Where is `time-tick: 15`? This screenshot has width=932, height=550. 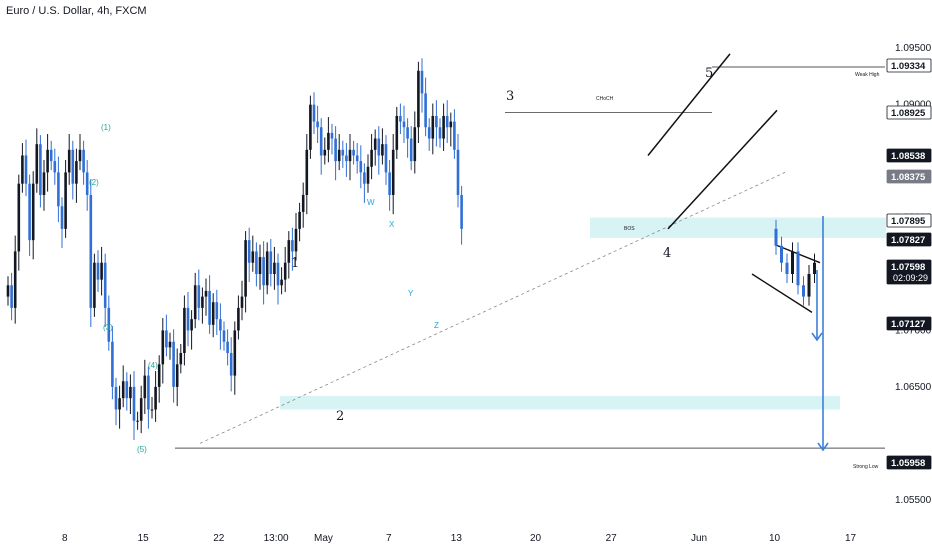 time-tick: 15 is located at coordinates (144, 538).